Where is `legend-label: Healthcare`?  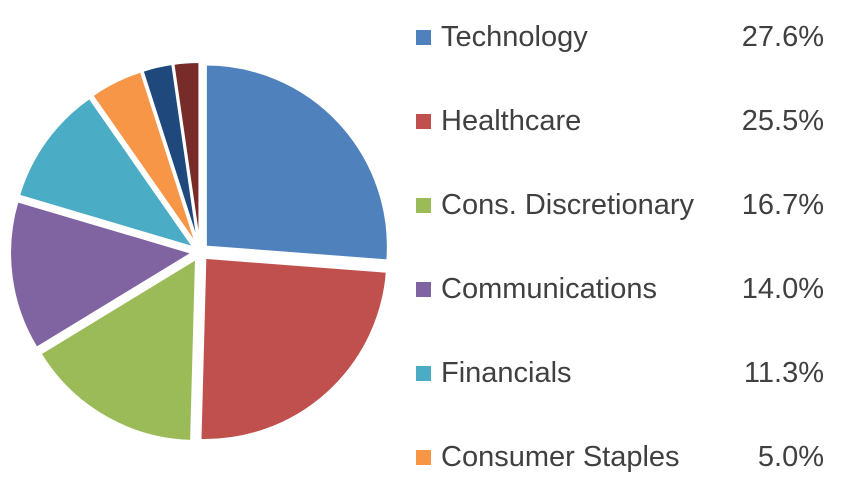 legend-label: Healthcare is located at coordinates (511, 120).